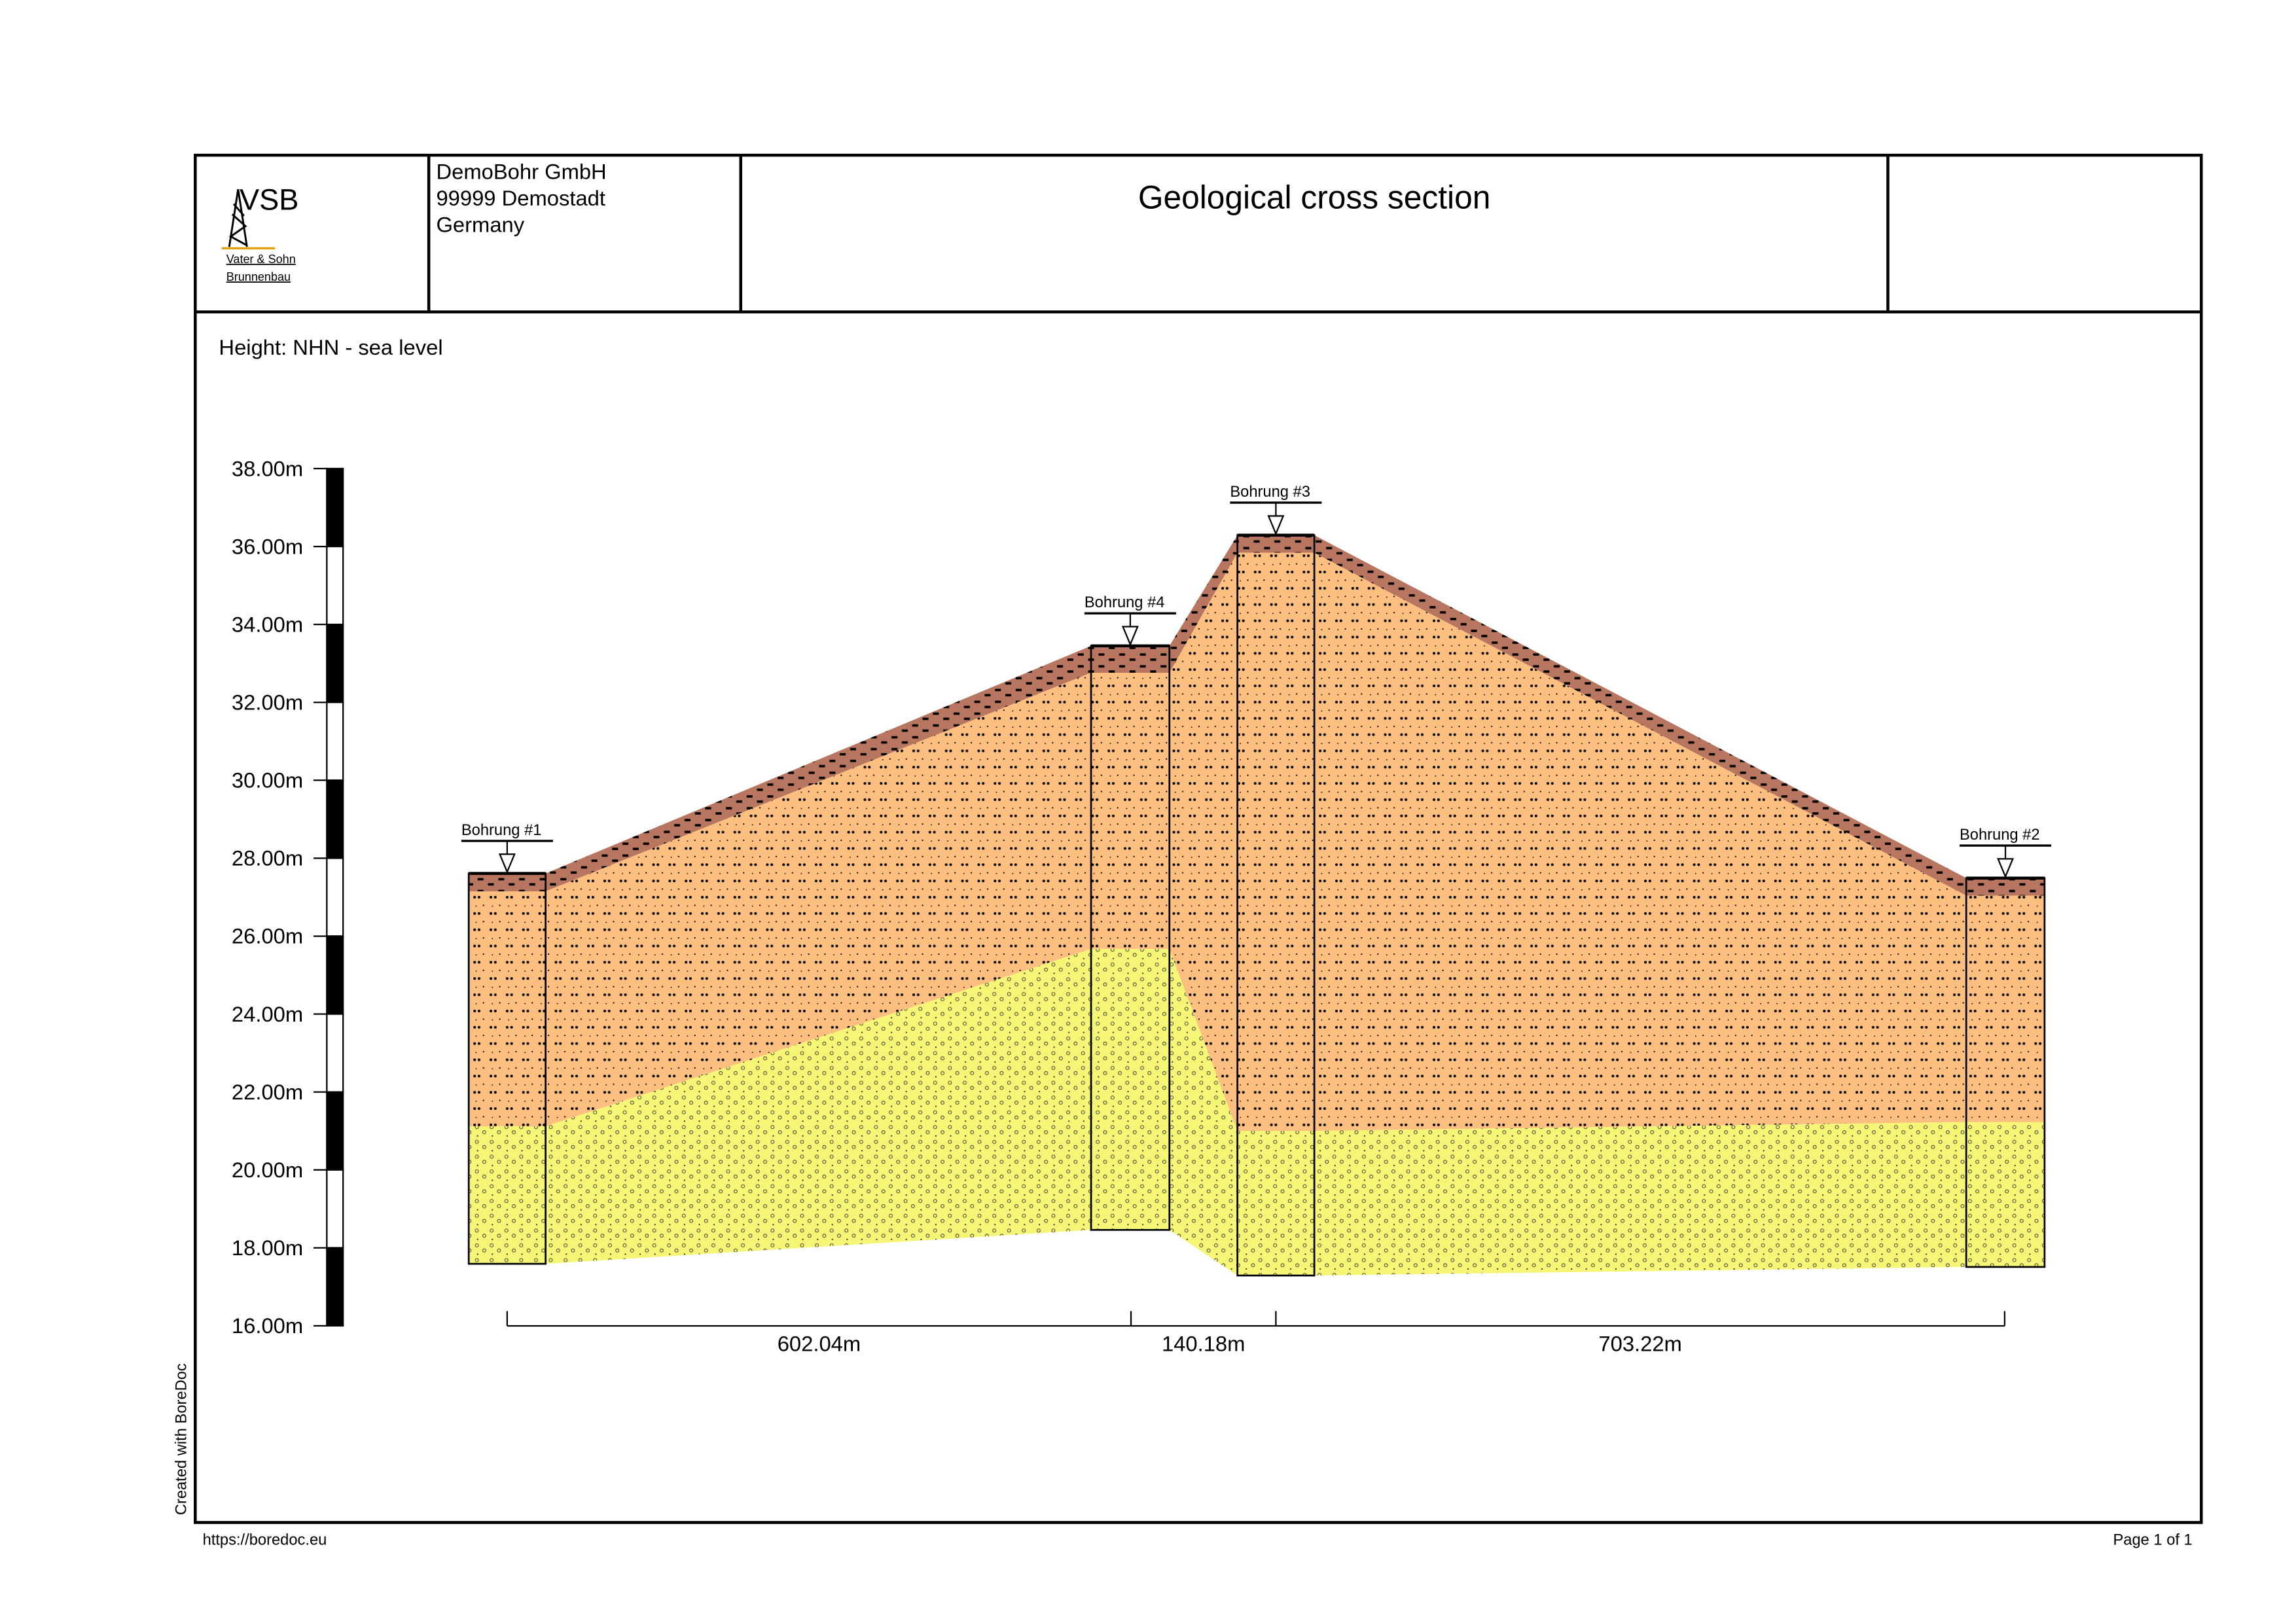 The height and width of the screenshot is (1623, 2296). Describe the element at coordinates (181, 1439) in the screenshot. I see `created-with: Created with BoreDoc` at that location.